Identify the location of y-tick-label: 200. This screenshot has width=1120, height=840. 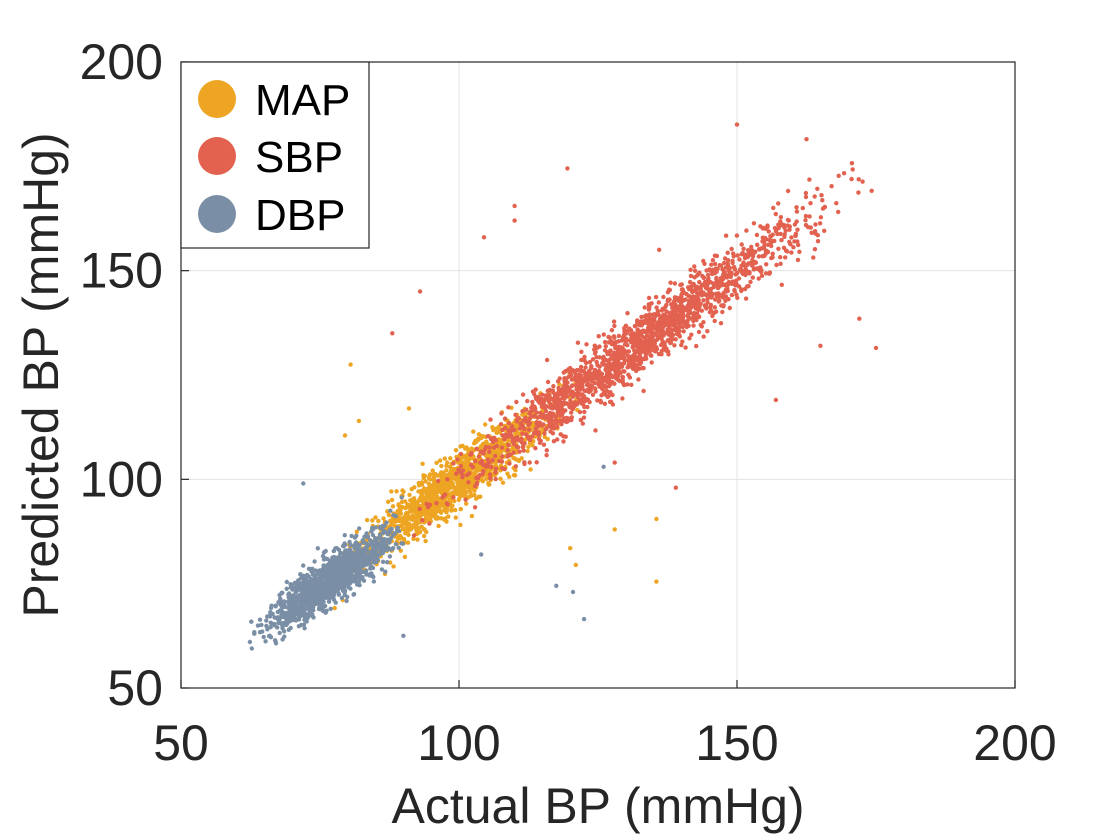
(121, 62).